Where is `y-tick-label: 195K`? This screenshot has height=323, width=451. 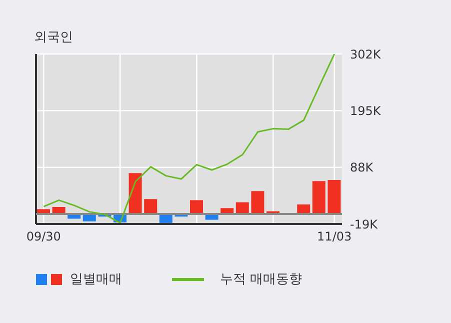 y-tick-label: 195K is located at coordinates (366, 111).